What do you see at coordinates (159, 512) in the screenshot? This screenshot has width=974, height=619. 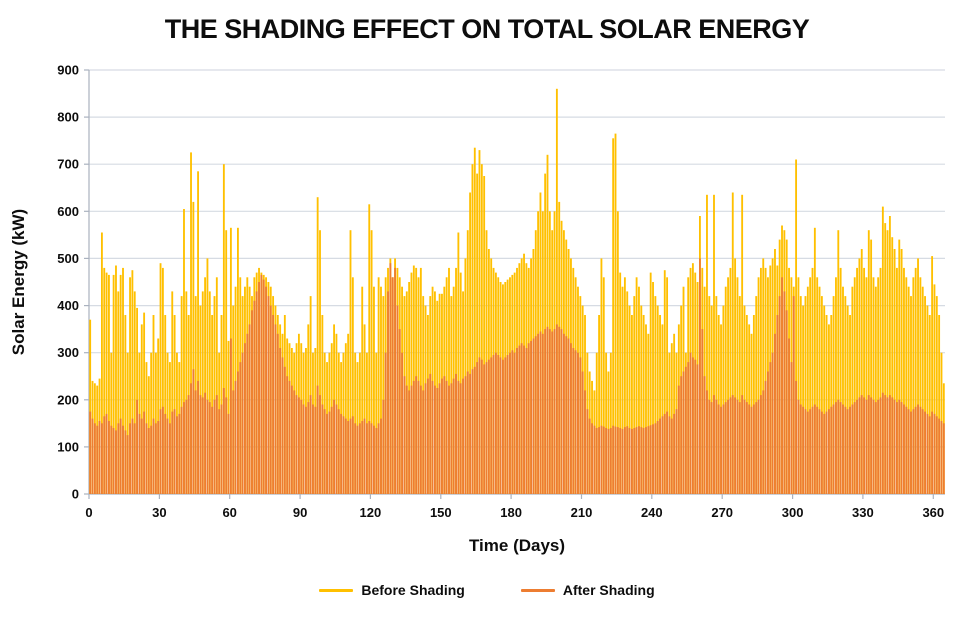 I see `x-tick-label: 30` at bounding box center [159, 512].